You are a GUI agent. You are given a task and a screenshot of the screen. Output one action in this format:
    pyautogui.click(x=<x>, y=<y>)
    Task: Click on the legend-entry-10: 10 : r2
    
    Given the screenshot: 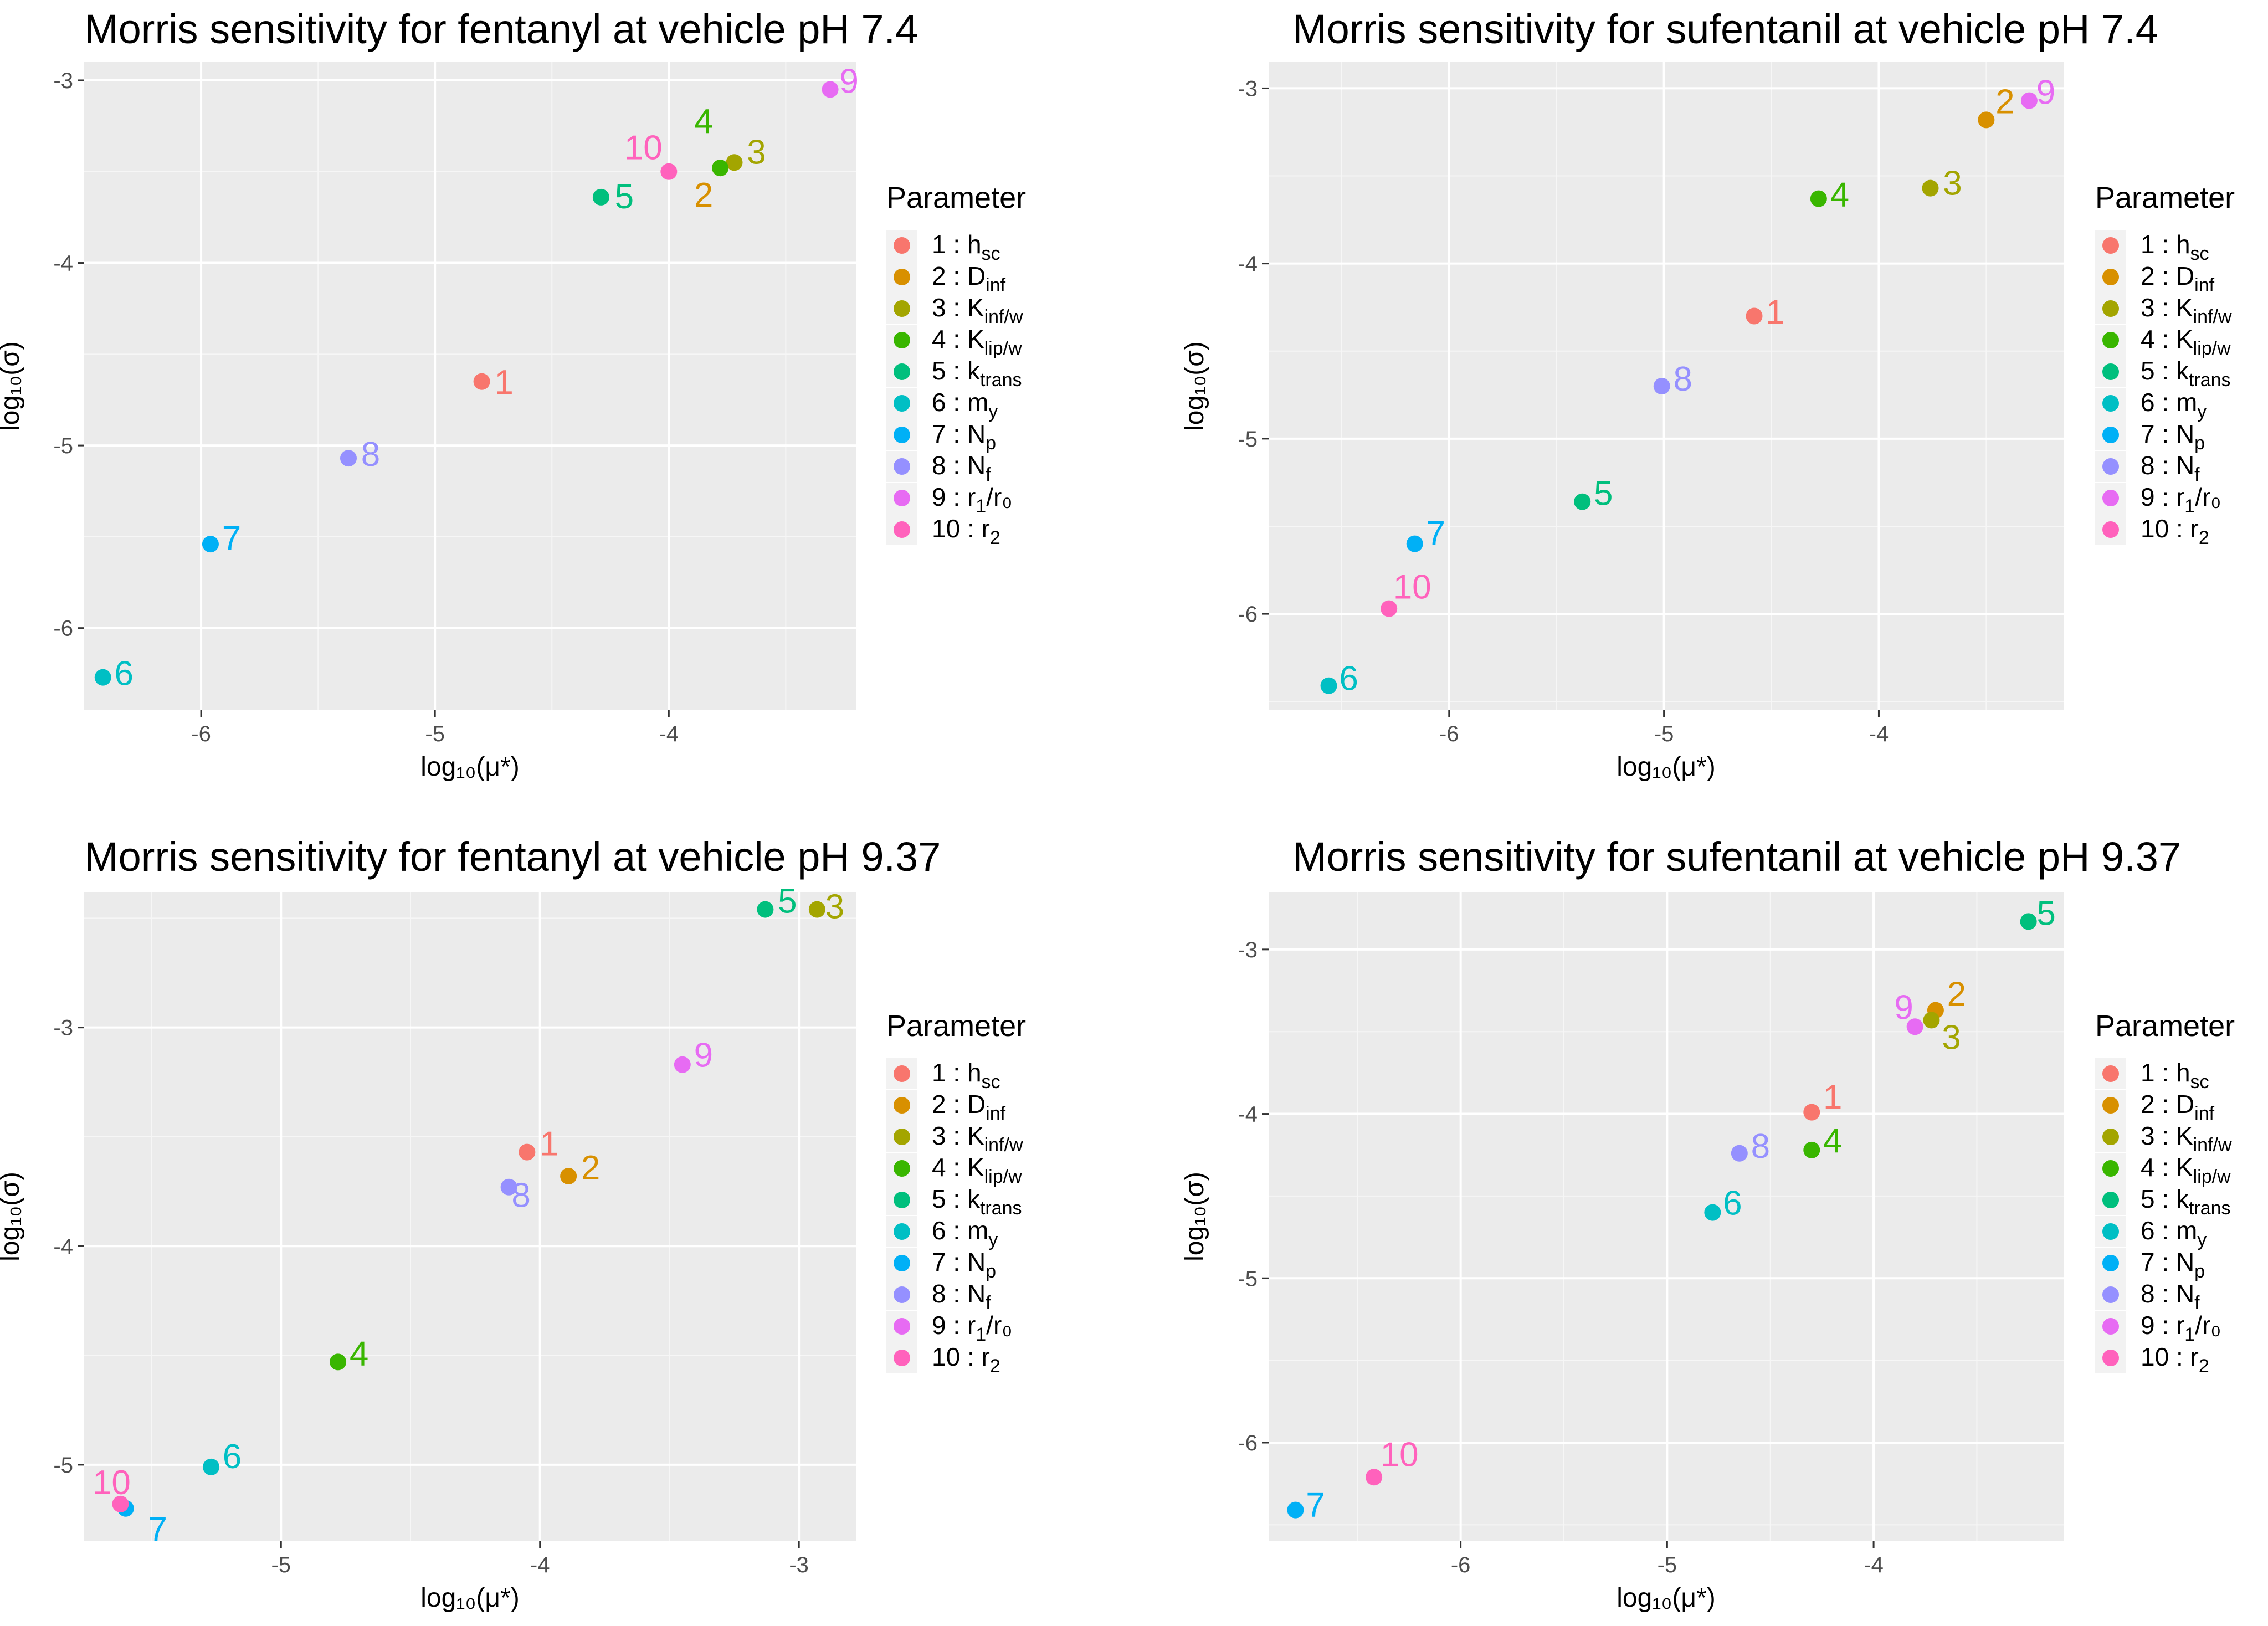 What is the action you would take?
    pyautogui.click(x=966, y=1359)
    